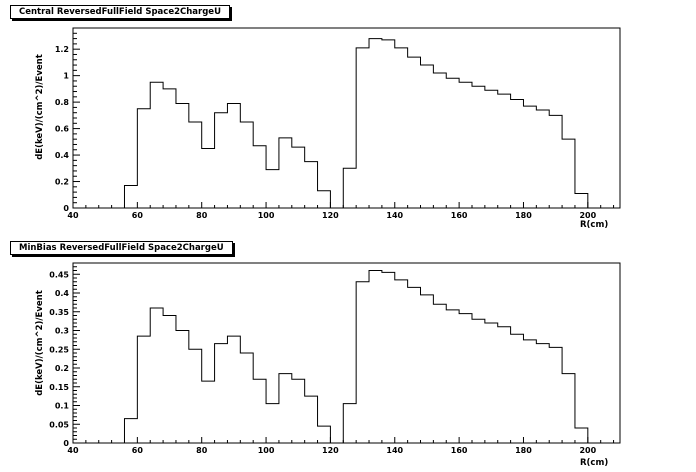 The width and height of the screenshot is (696, 472). Describe the element at coordinates (59, 424) in the screenshot. I see `y-tick-label: 0.05` at that location.